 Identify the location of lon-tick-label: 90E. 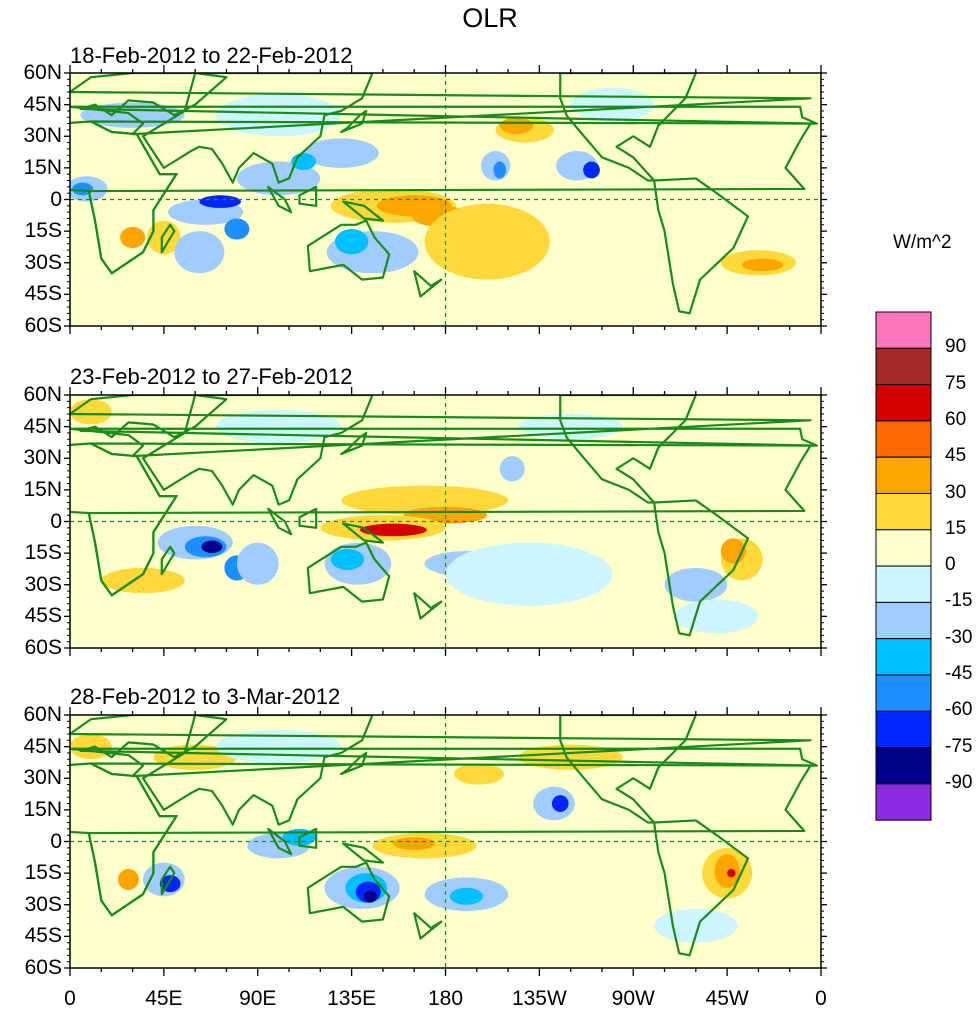
(258, 998).